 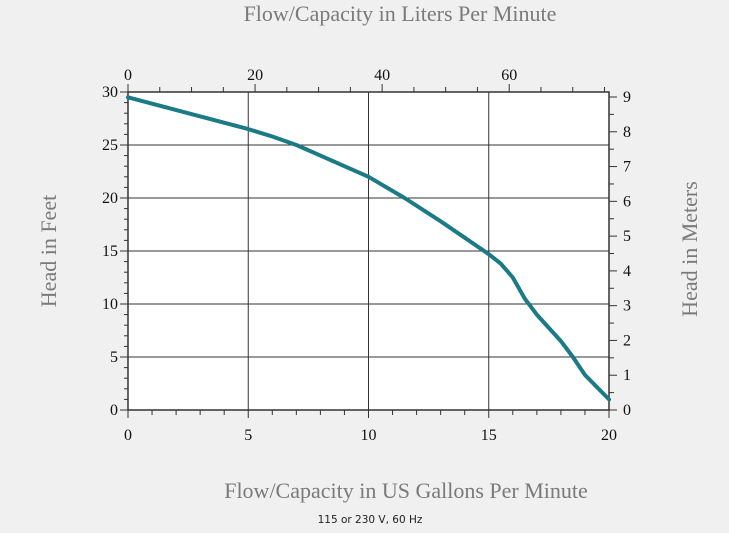 What do you see at coordinates (406, 490) in the screenshot?
I see `x-axis-title: Flow/Capacity in US Gallons Per Minute` at bounding box center [406, 490].